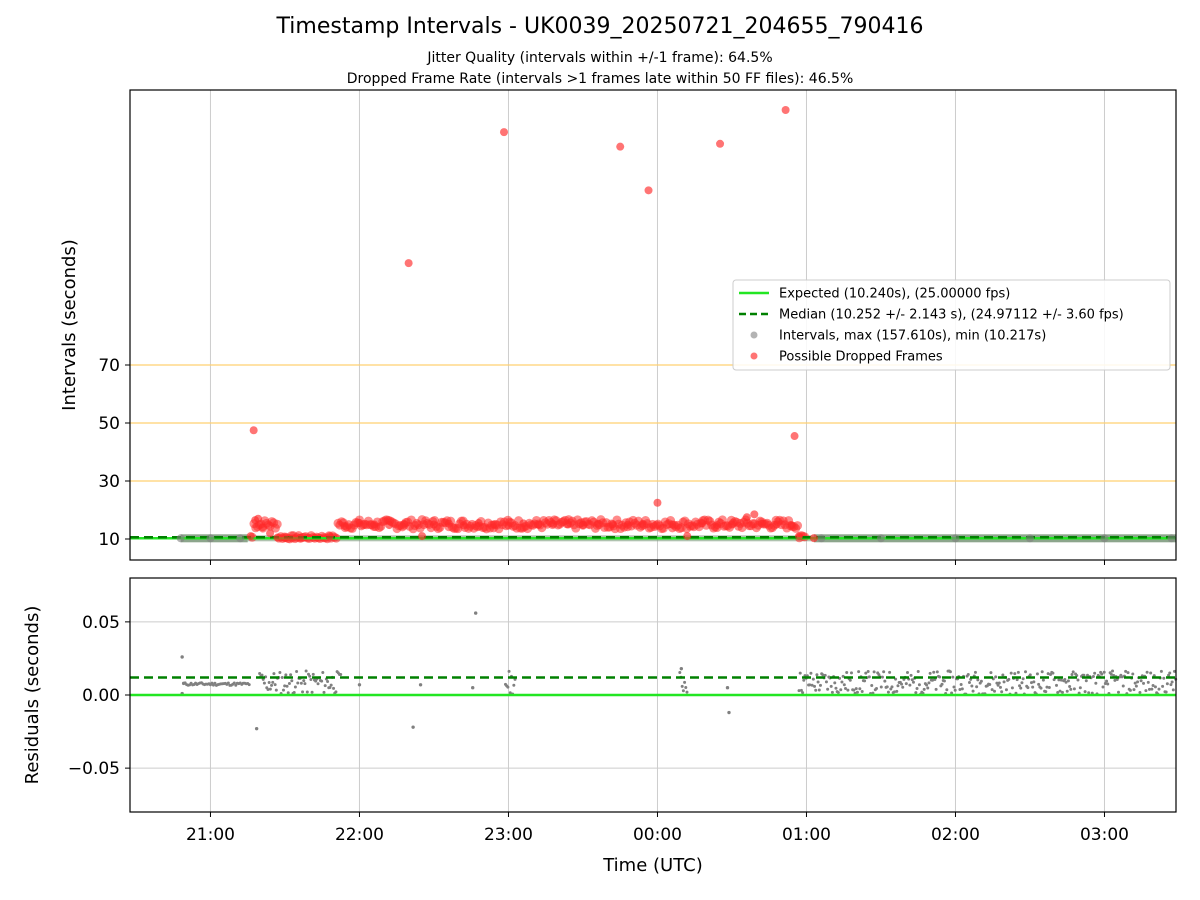  Describe the element at coordinates (94, 769) in the screenshot. I see `bottom-ytick-label-2: −0.05` at that location.